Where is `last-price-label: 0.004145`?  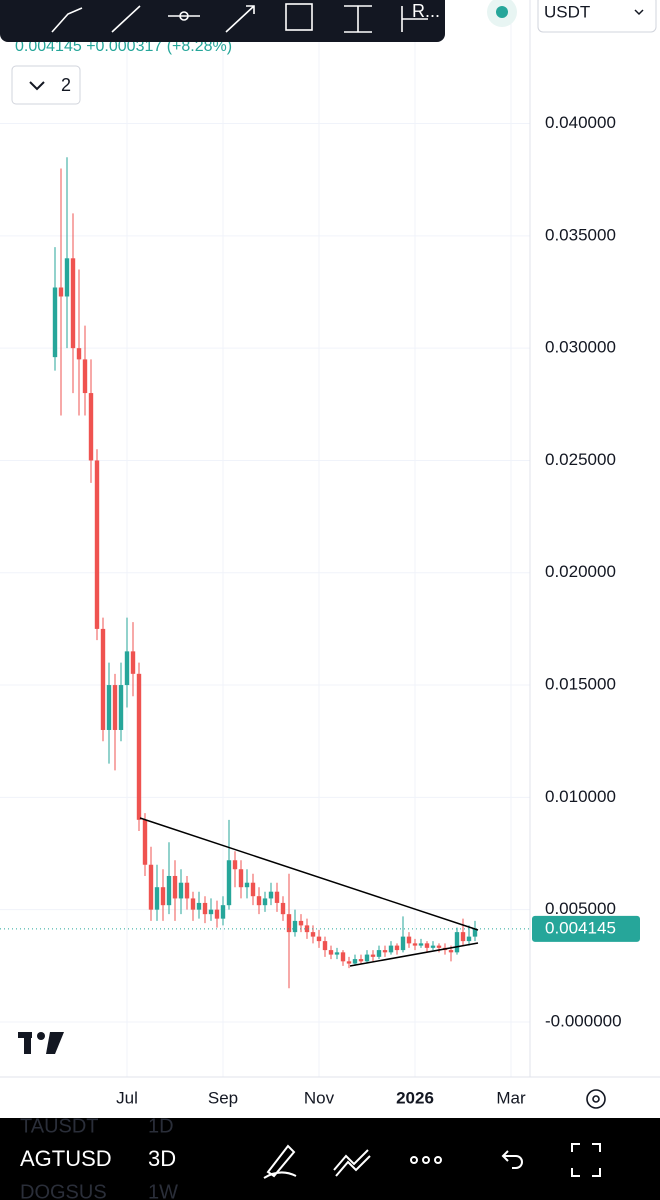 last-price-label: 0.004145 is located at coordinates (580, 927).